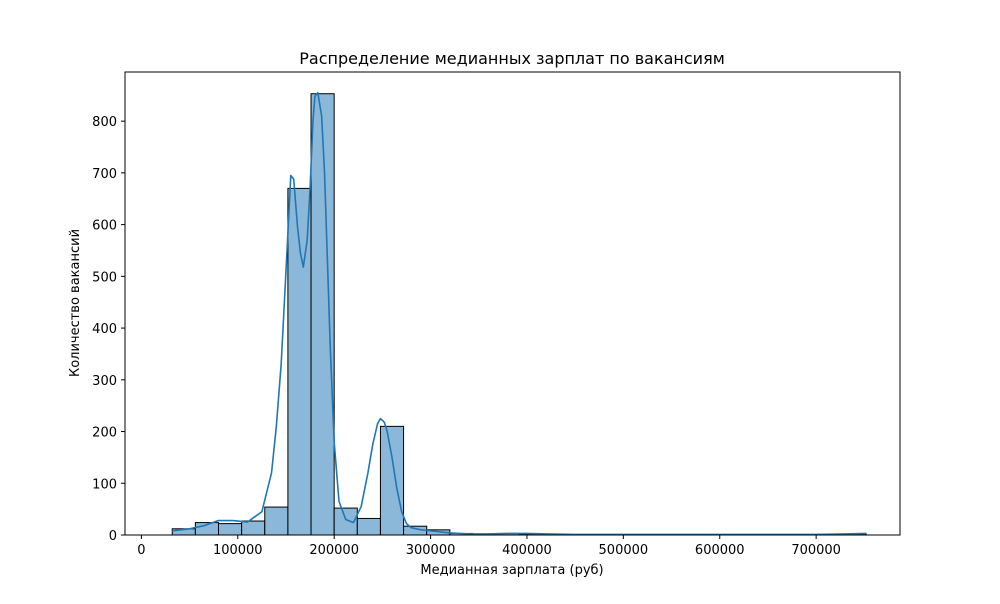  Describe the element at coordinates (104, 226) in the screenshot. I see `y-tick-label: 600` at that location.